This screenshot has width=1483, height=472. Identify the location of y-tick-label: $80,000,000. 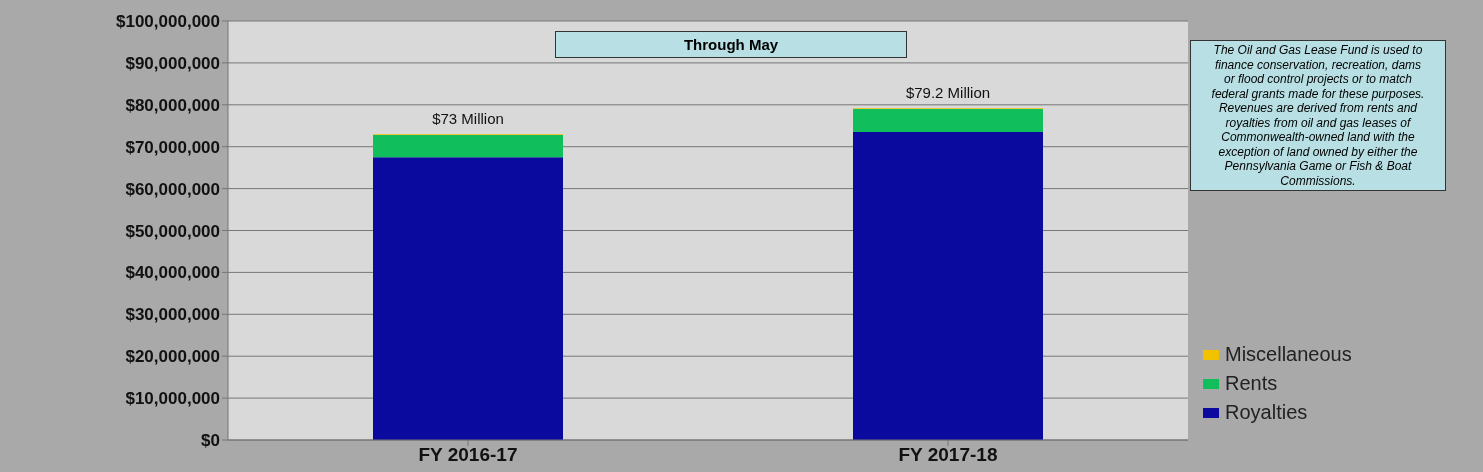
(172, 105).